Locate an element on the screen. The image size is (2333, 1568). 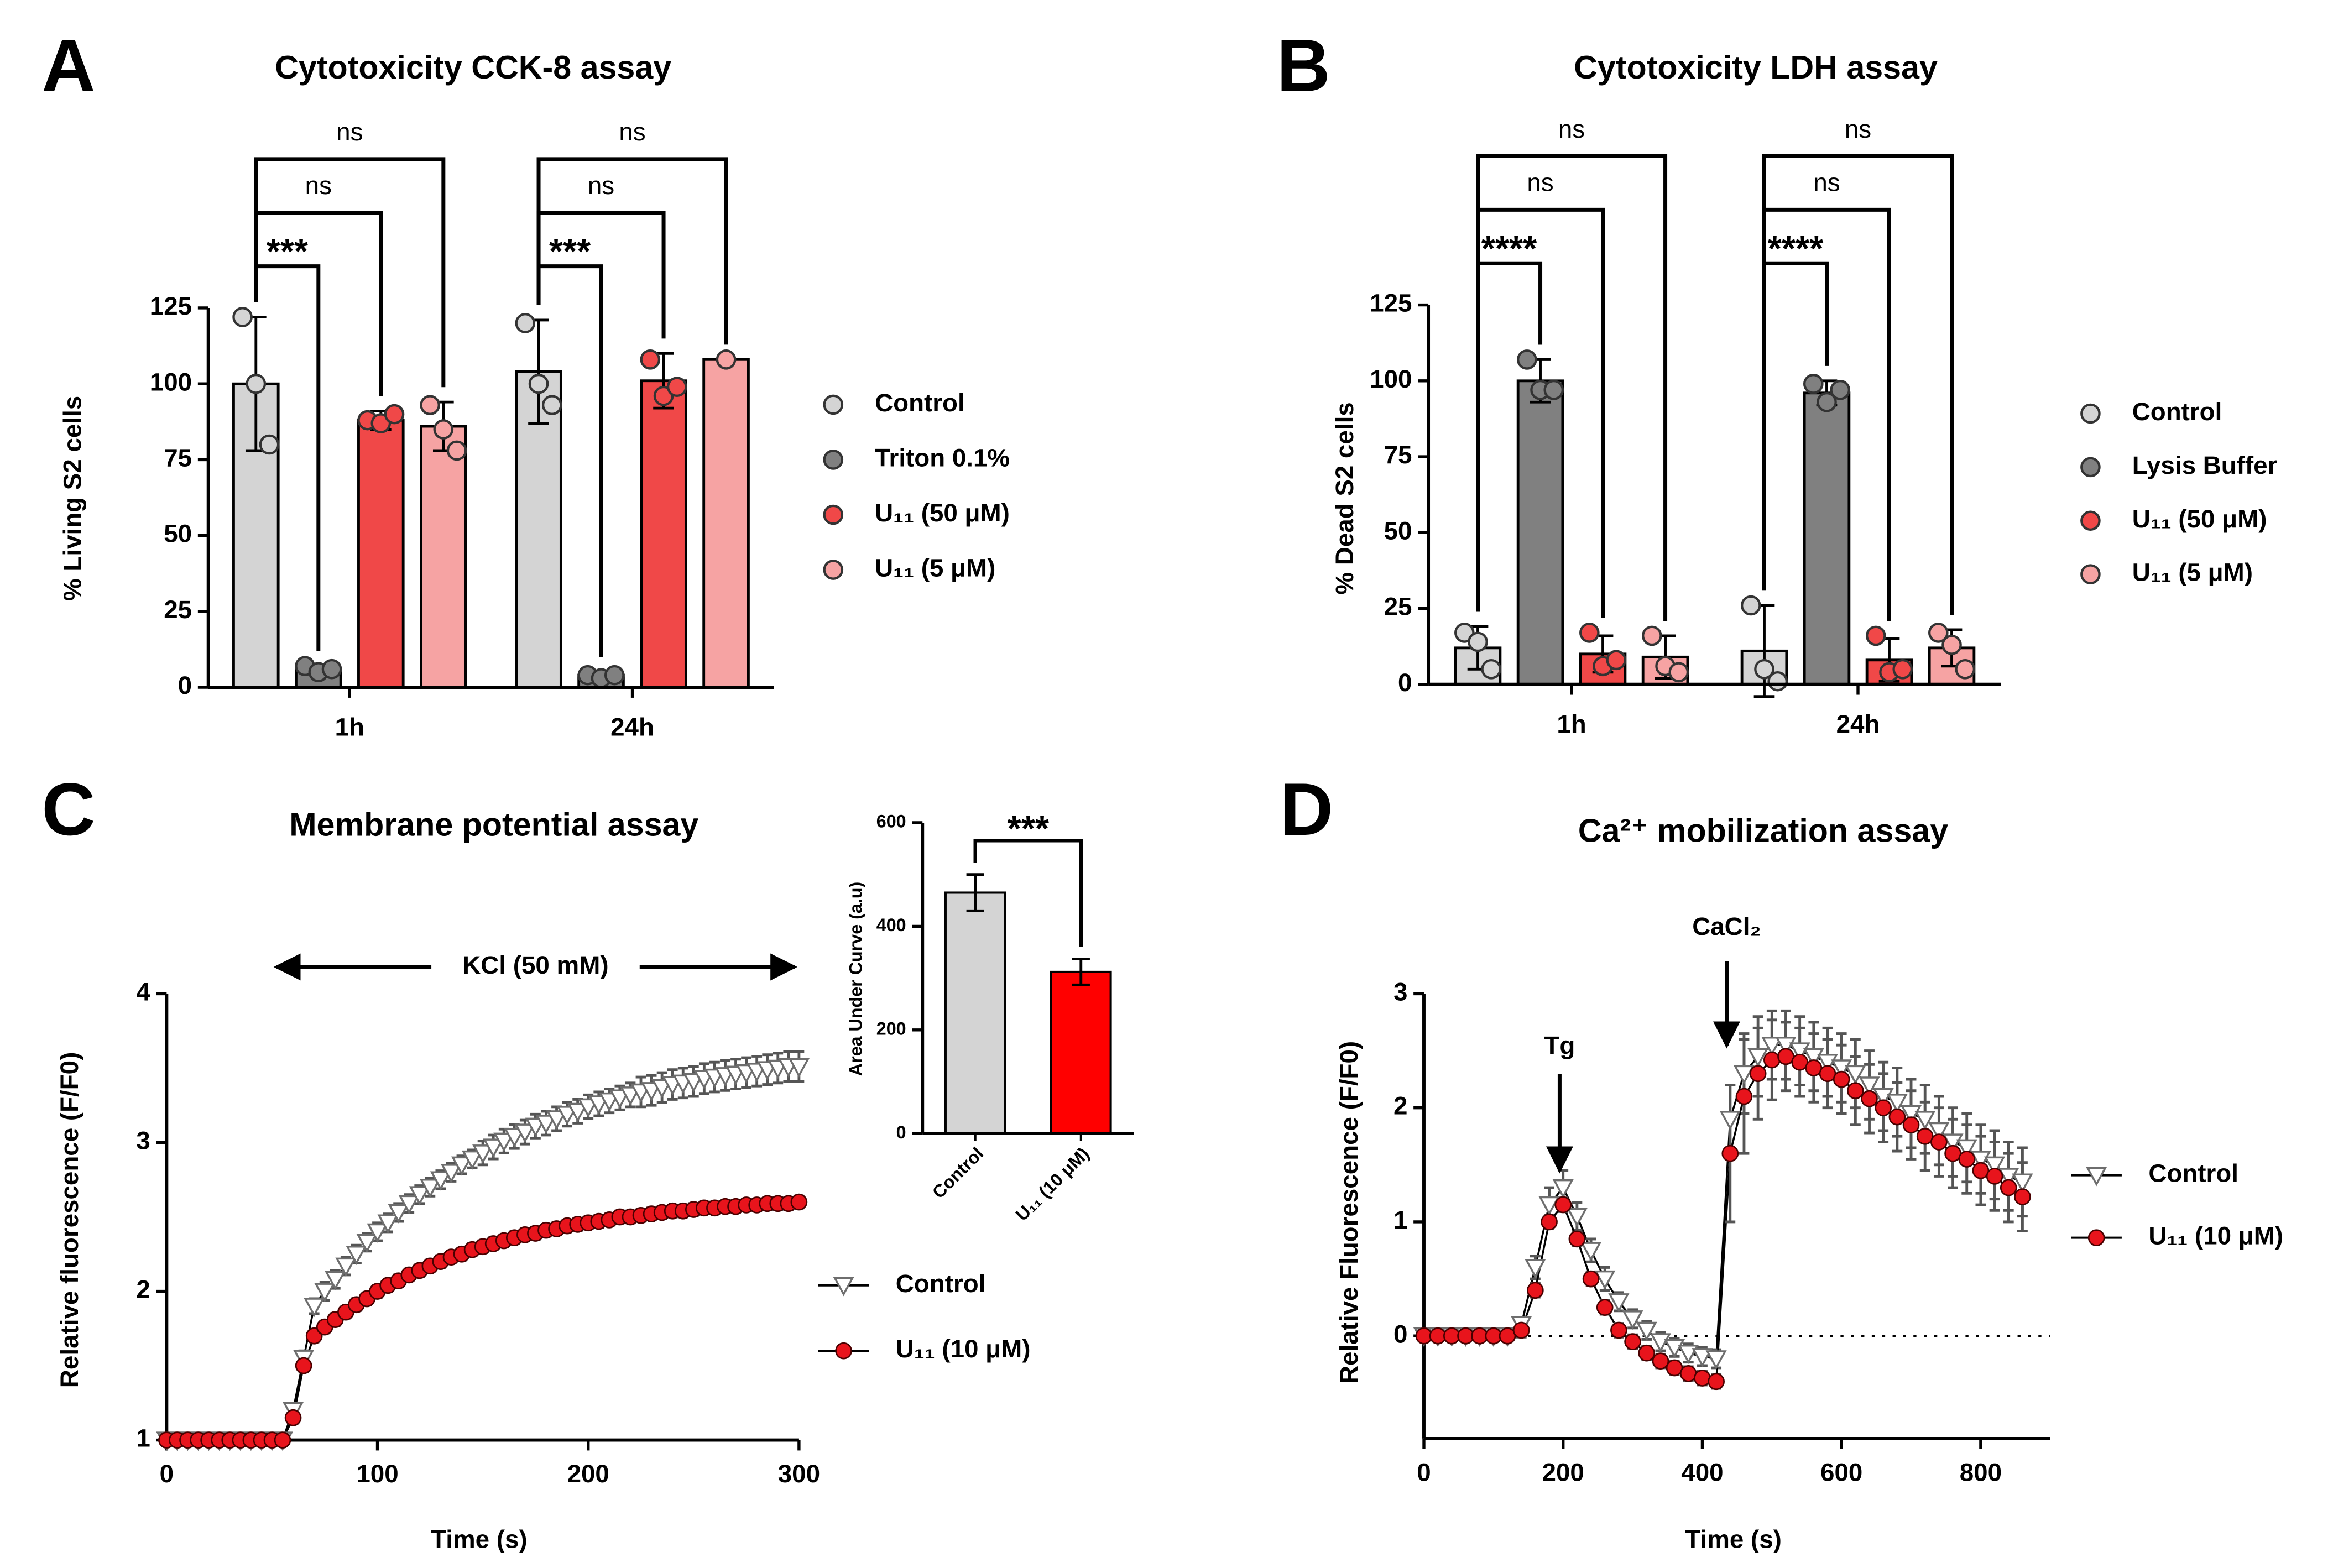
y-axis-label: % Living S2 cells is located at coordinates (73, 498).